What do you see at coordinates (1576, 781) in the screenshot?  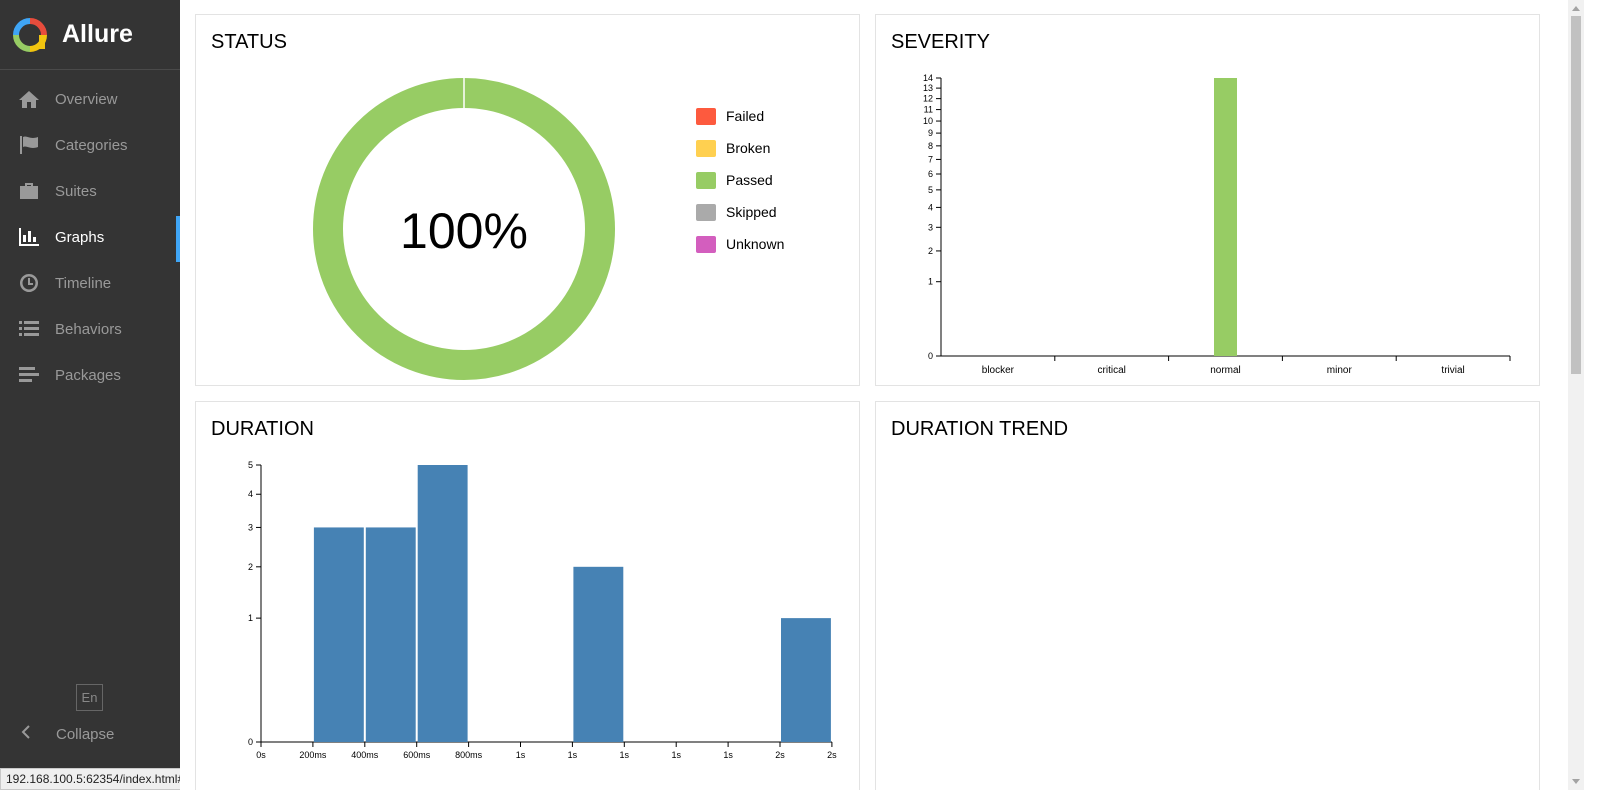 I see `scroll-down-arrow-icon` at bounding box center [1576, 781].